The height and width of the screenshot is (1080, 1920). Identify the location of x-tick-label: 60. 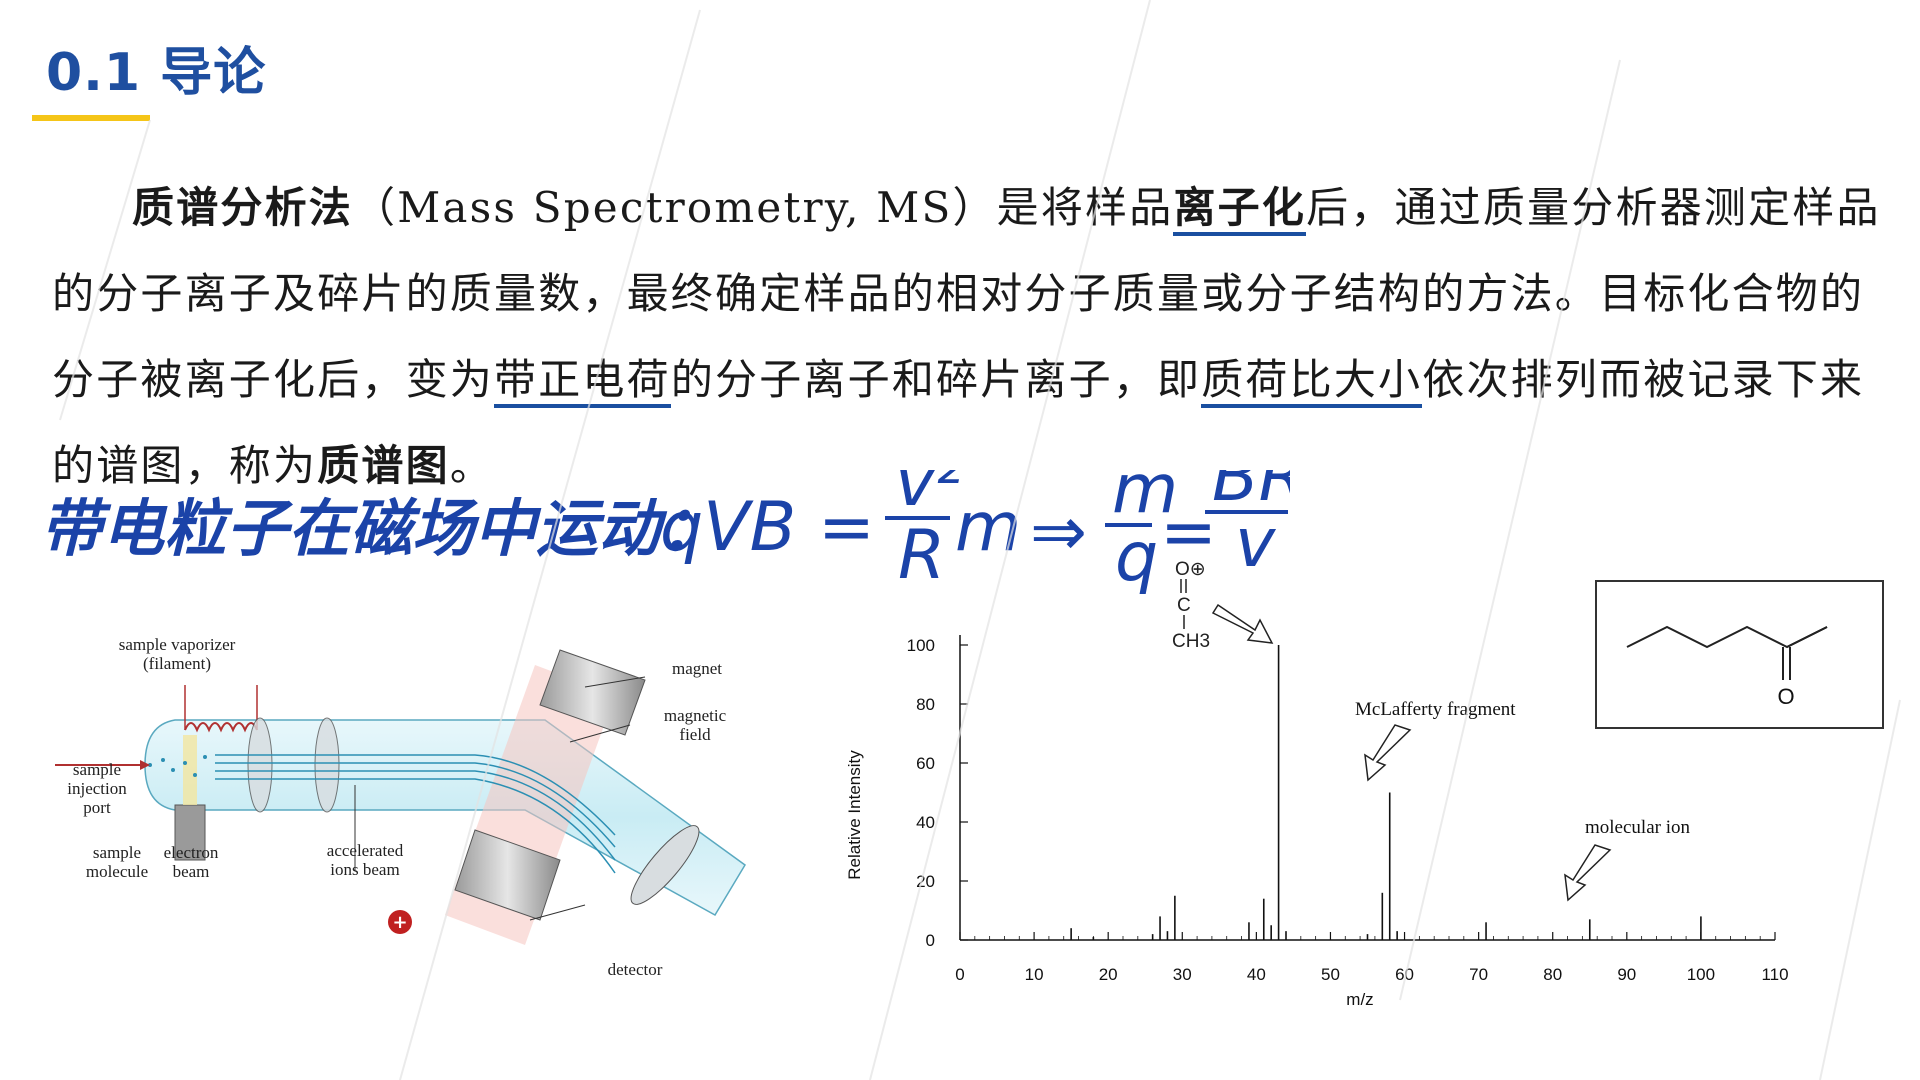
(1404, 974).